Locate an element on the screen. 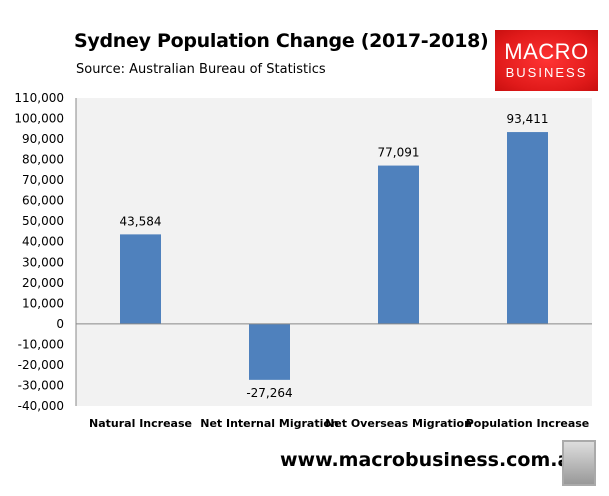 This screenshot has height=496, width=609. data-label: 77,091 is located at coordinates (399, 153).